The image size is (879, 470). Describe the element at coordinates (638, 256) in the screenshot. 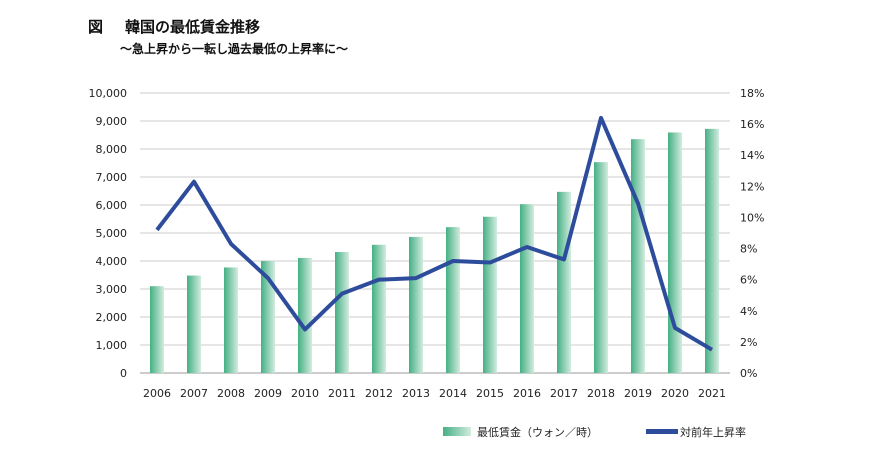

I see `bar-2019` at that location.